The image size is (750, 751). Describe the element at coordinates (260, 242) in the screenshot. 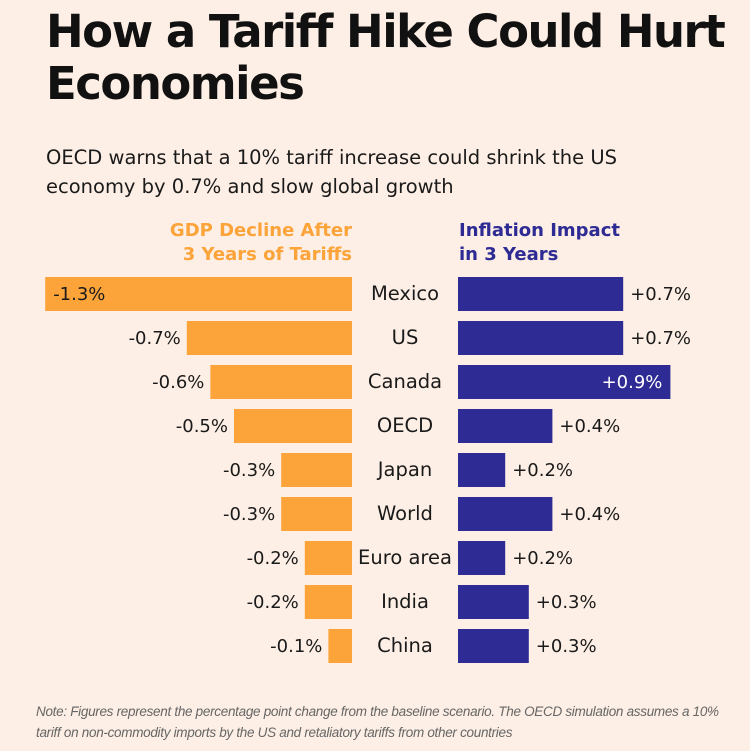

I see `gdp-series-header: GDP Decline After 3 Years of Tariffs` at that location.